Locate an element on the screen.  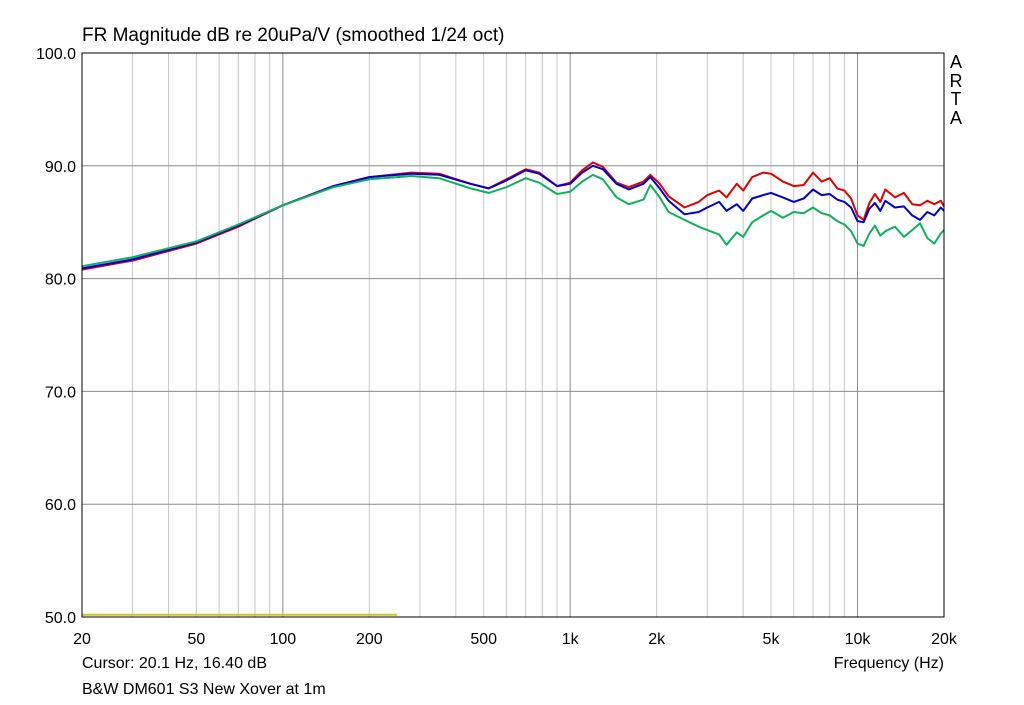
y-tick-label: 60.0 is located at coordinates (60, 505).